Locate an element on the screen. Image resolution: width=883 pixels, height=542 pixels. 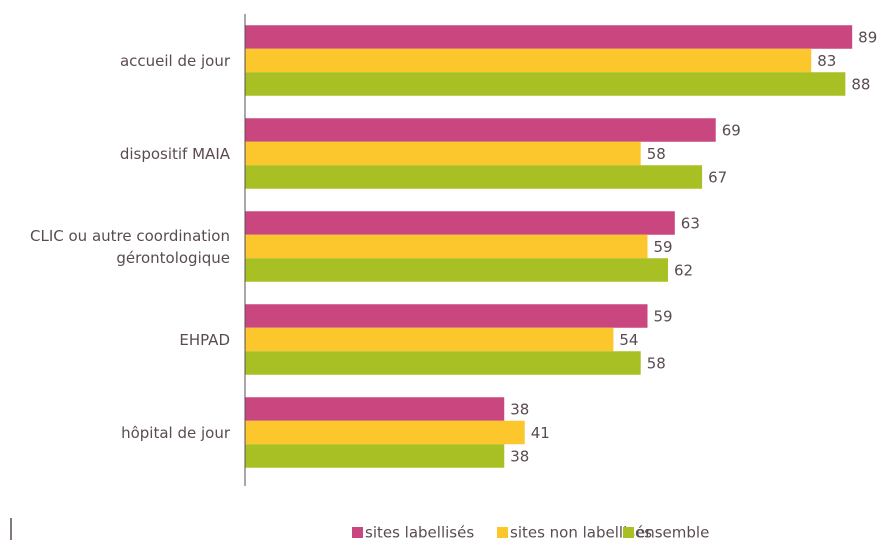
value-label: 62 is located at coordinates (683, 271).